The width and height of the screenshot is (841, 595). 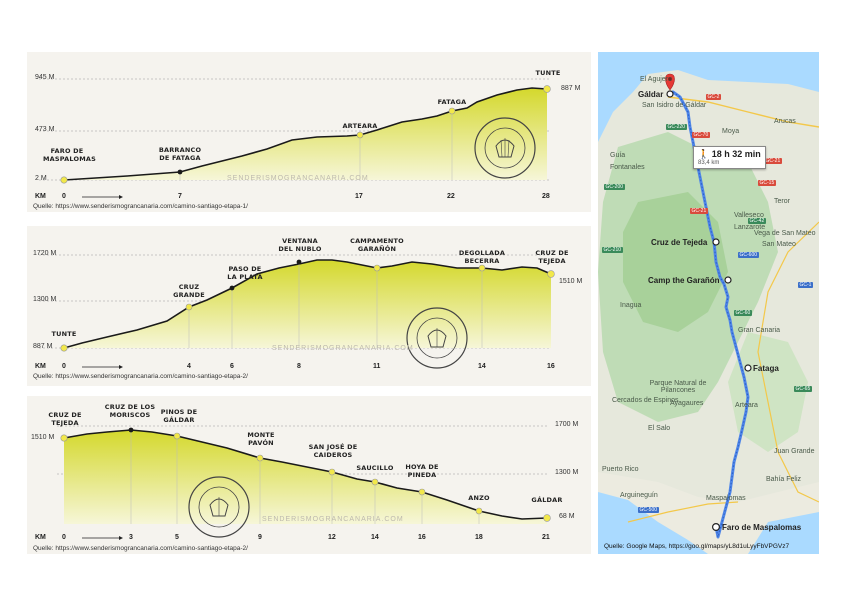 I want to click on place-san-mateo: San Mateo, so click(x=779, y=244).